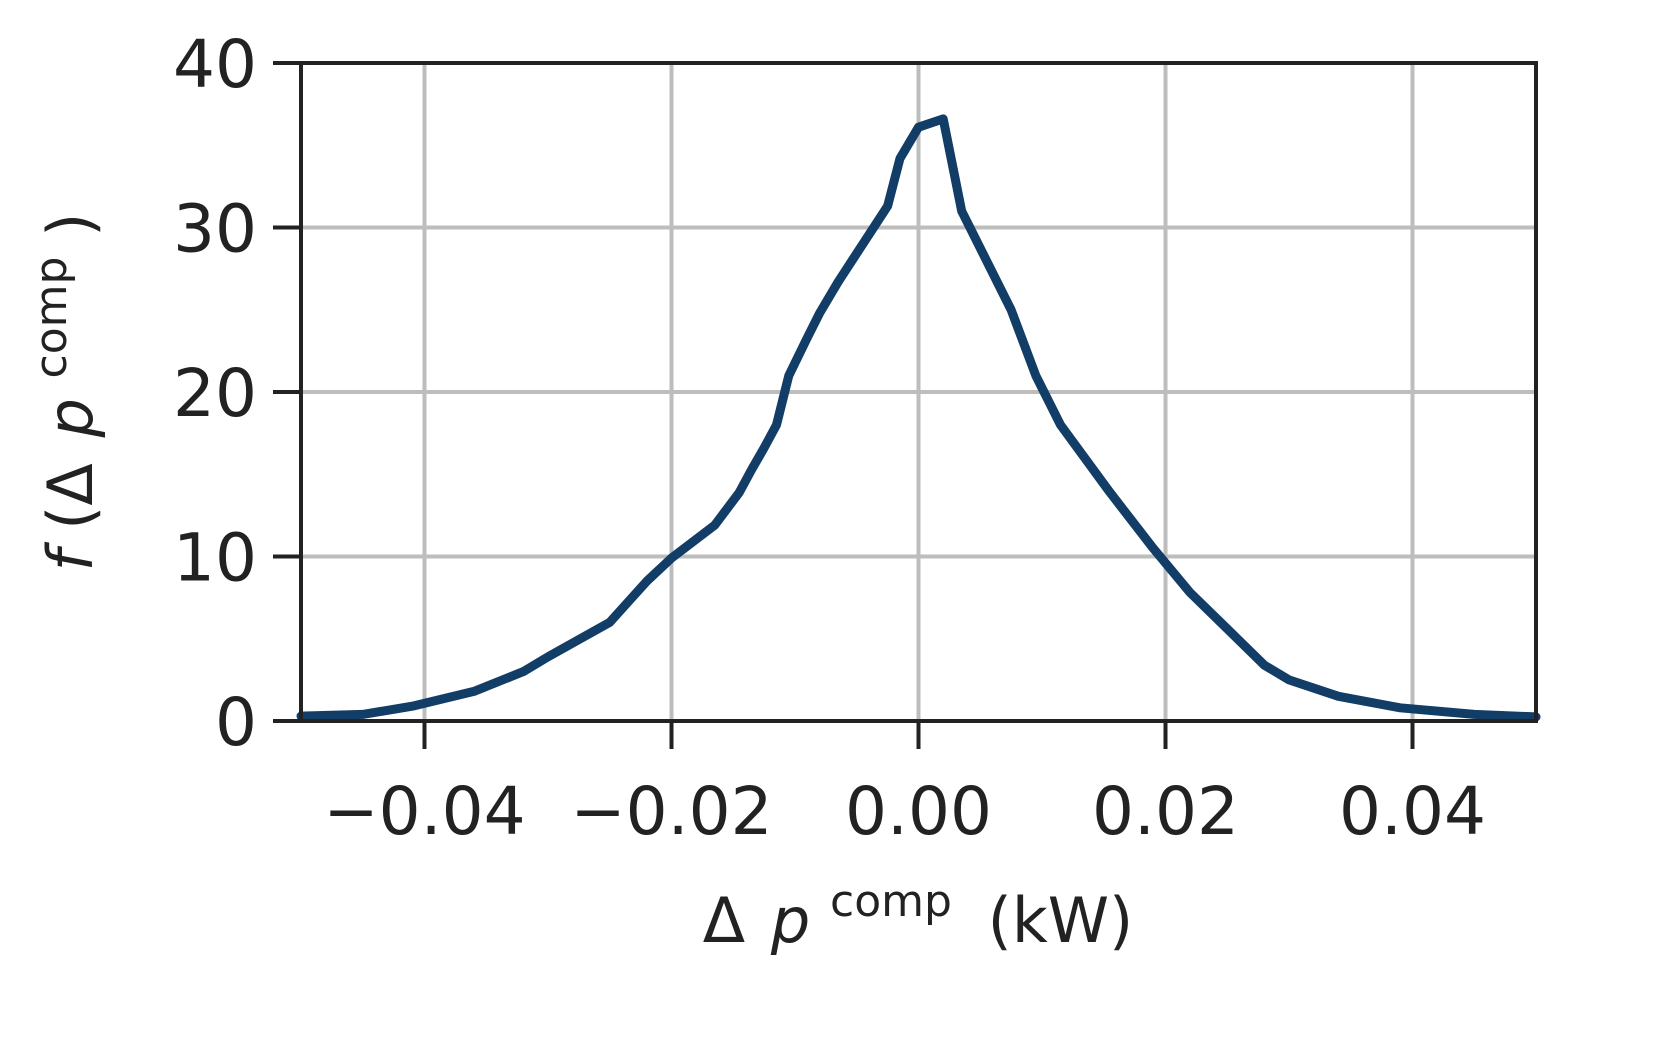  I want to click on x-axis-label-unit: (kW), so click(1061, 920).